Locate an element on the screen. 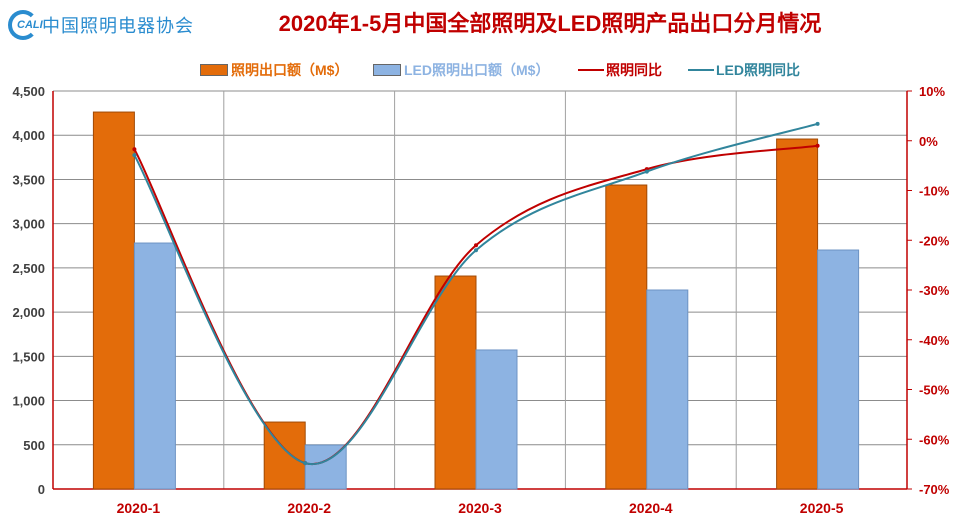 Image resolution: width=959 pixels, height=528 pixels. right-tick-label: 0% is located at coordinates (928, 141).